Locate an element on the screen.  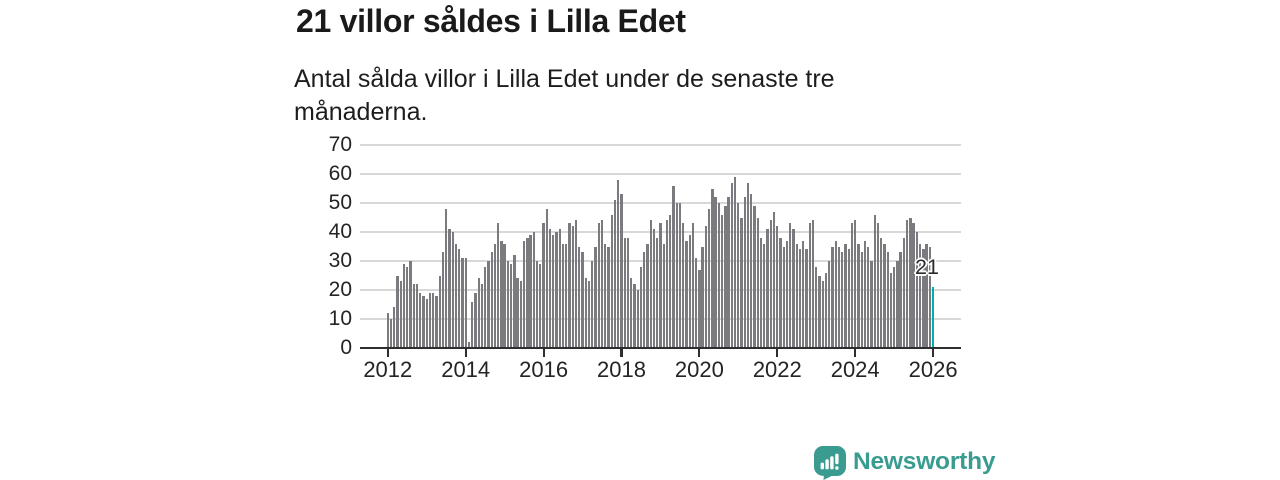
y-tick-label: 0 is located at coordinates (346, 347).